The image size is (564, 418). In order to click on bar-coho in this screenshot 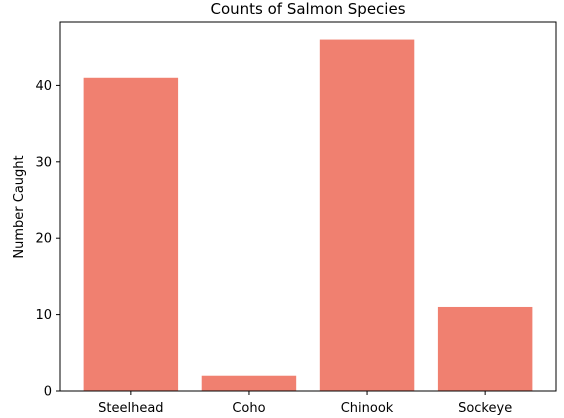, I will do `click(249, 383)`.